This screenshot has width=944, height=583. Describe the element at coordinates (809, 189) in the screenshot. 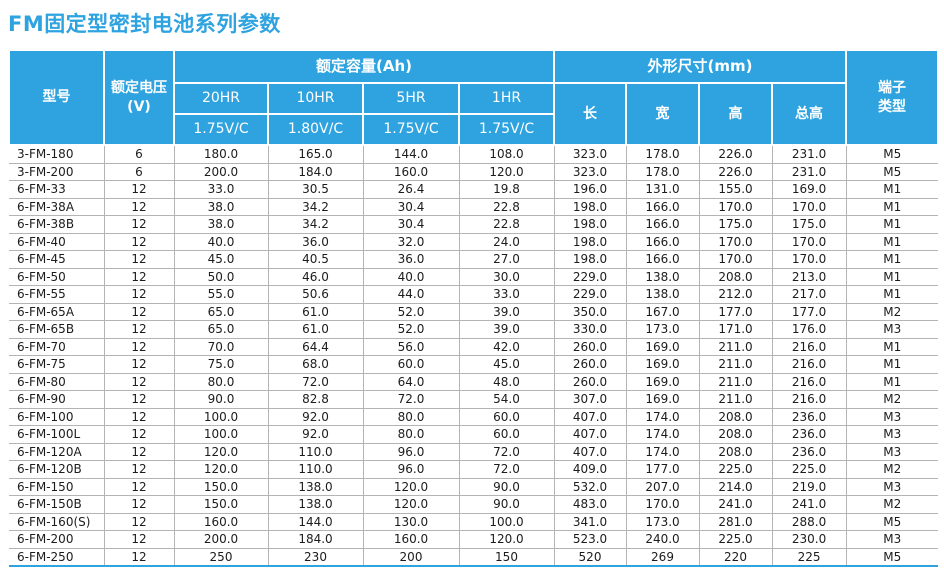

I see `cell-total-height: 169.0` at that location.